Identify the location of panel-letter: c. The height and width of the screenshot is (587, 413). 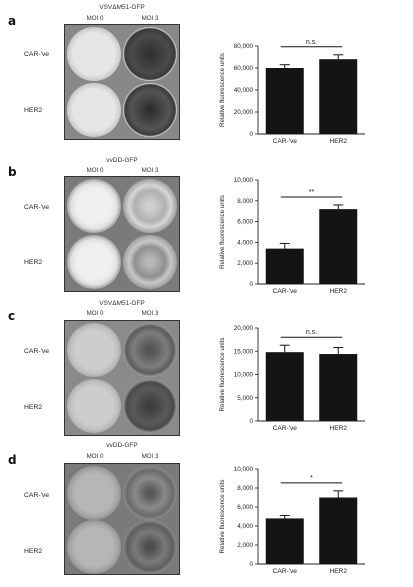
(12, 316).